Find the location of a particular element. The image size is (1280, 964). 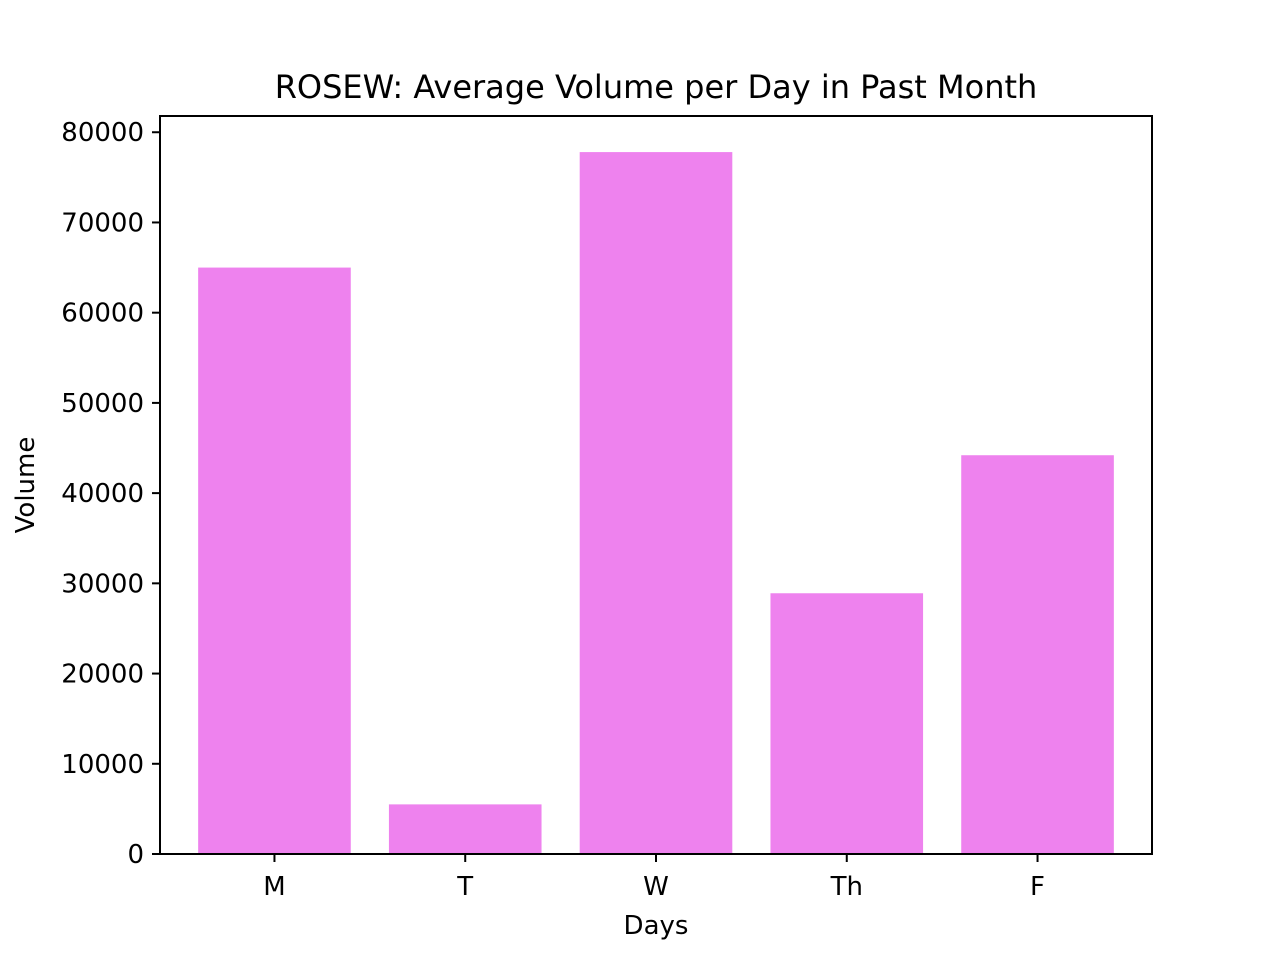

y-tick-label: 60000 is located at coordinates (102, 314).